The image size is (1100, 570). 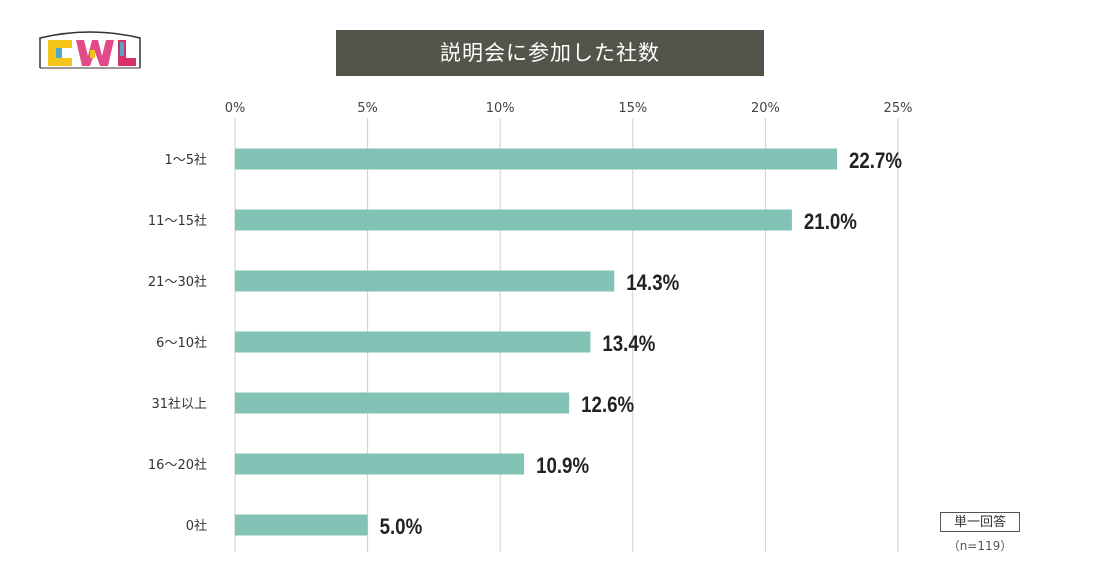 I want to click on x-tick-label: 20%, so click(x=765, y=108).